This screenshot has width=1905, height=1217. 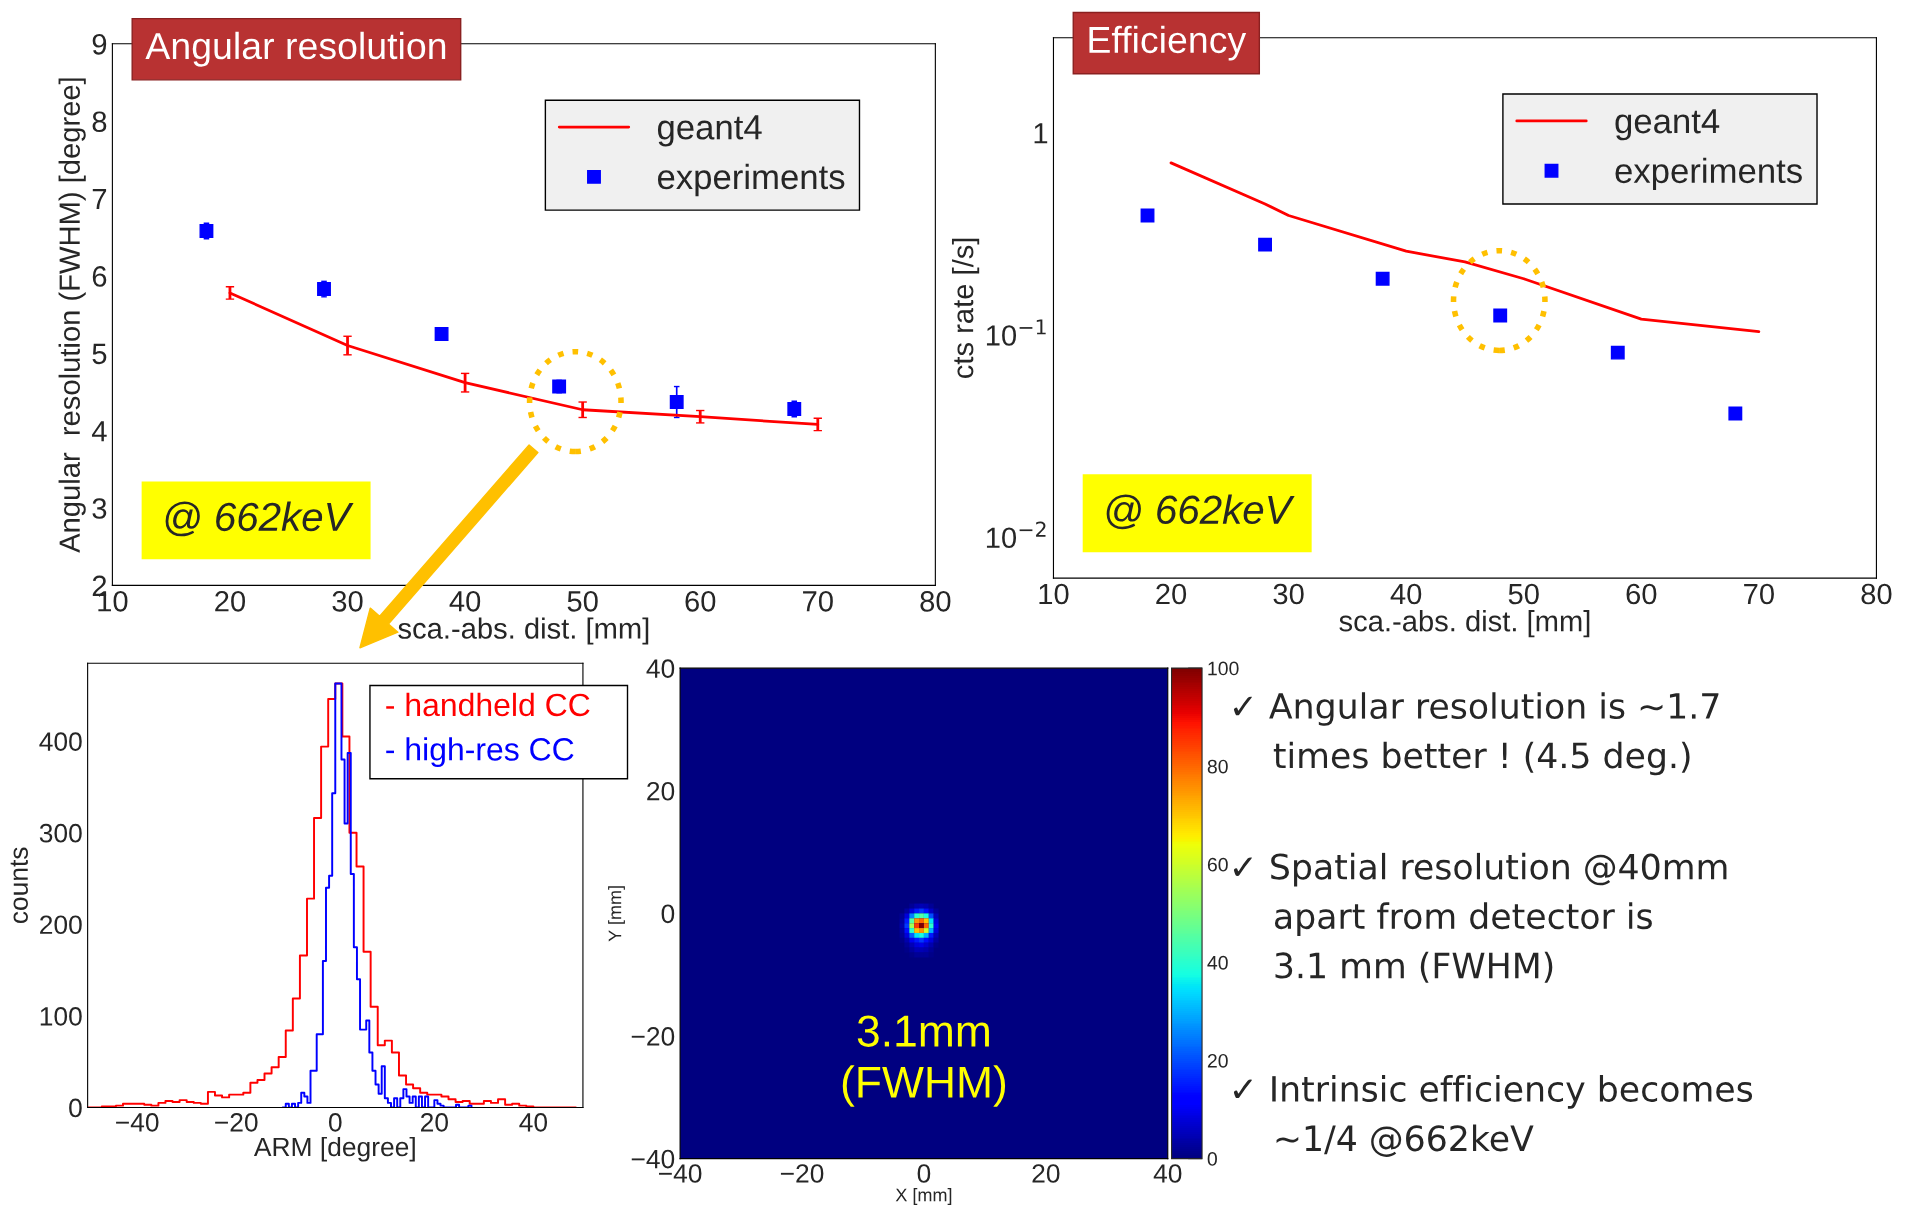 I want to click on y-tick-label: 300, so click(x=60, y=833).